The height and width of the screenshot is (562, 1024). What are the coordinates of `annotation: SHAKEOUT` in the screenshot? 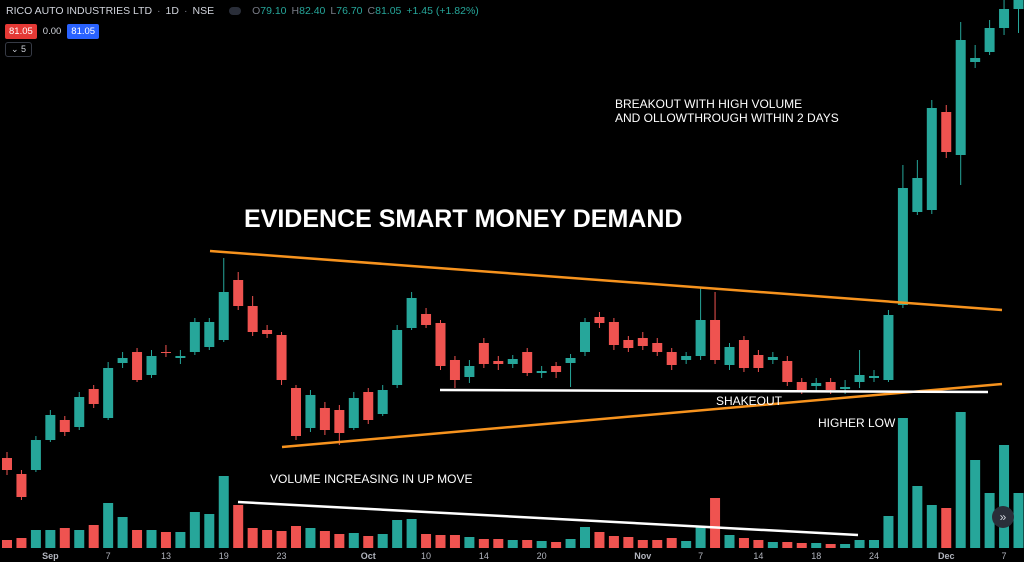 It's located at (749, 401).